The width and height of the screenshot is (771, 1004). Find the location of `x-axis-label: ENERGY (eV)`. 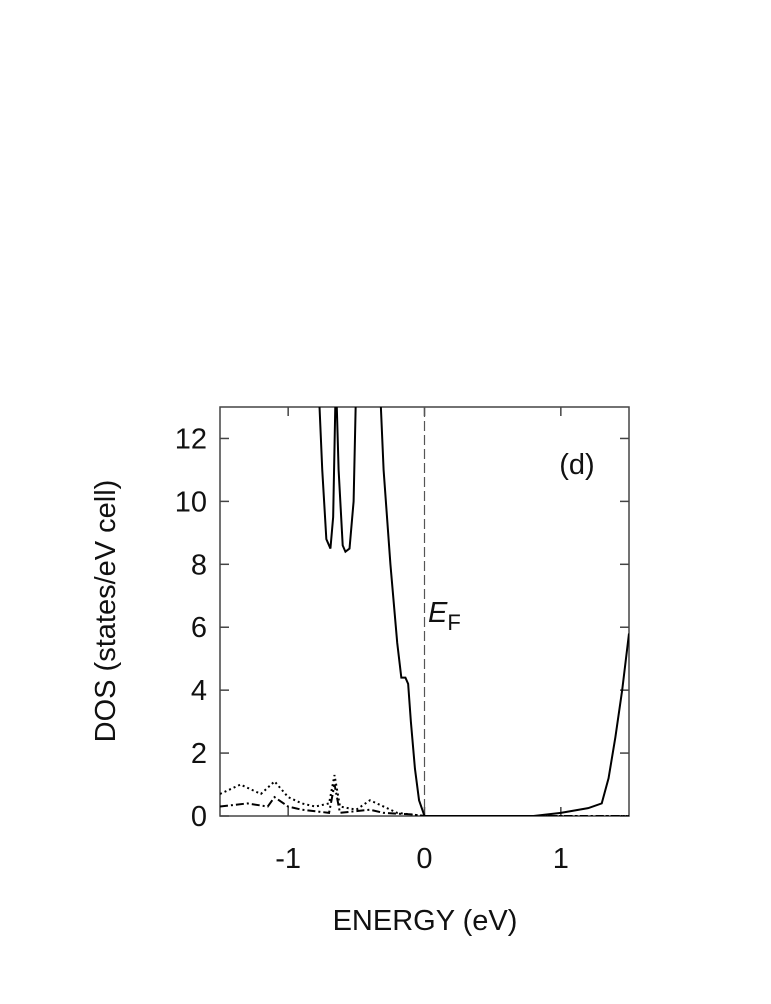

x-axis-label: ENERGY (eV) is located at coordinates (425, 921).